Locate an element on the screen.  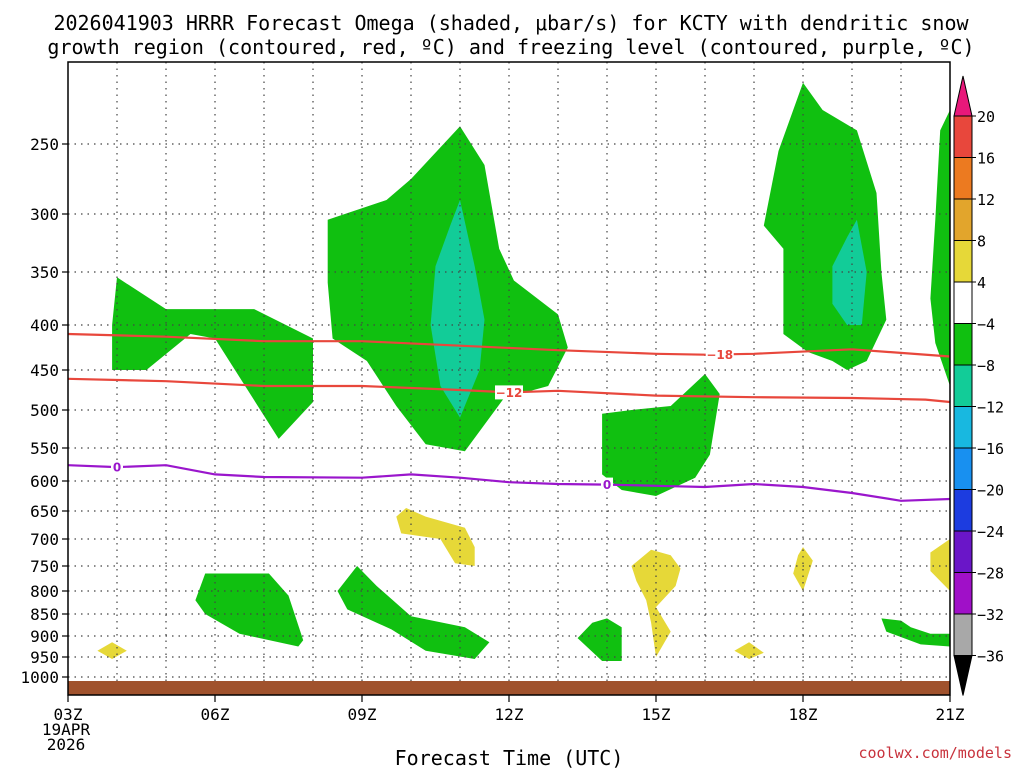
contour-freezing-level is located at coordinates (509, 483).